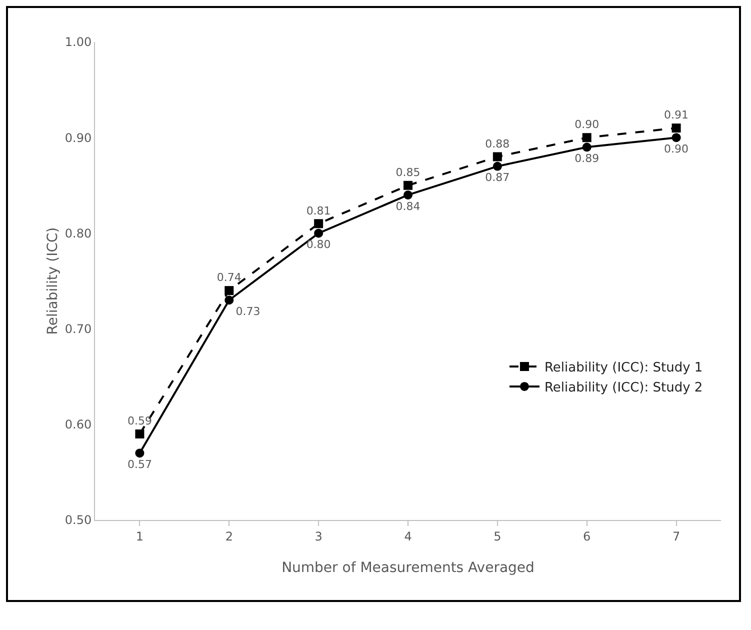 This screenshot has width=751, height=630. I want to click on x-tick-label: 6, so click(587, 536).